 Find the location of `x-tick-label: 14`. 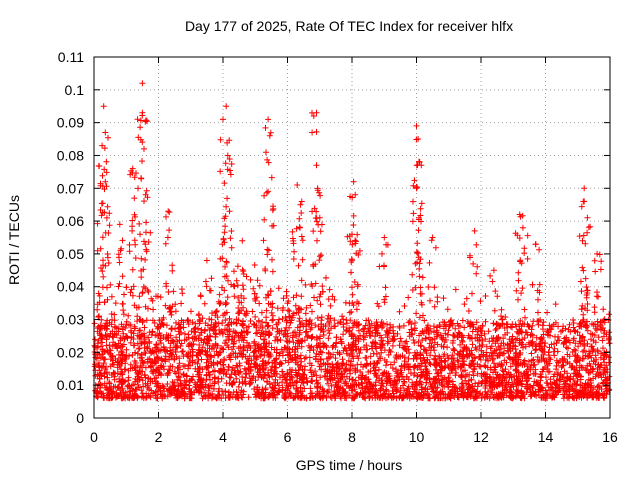

x-tick-label: 14 is located at coordinates (546, 437).